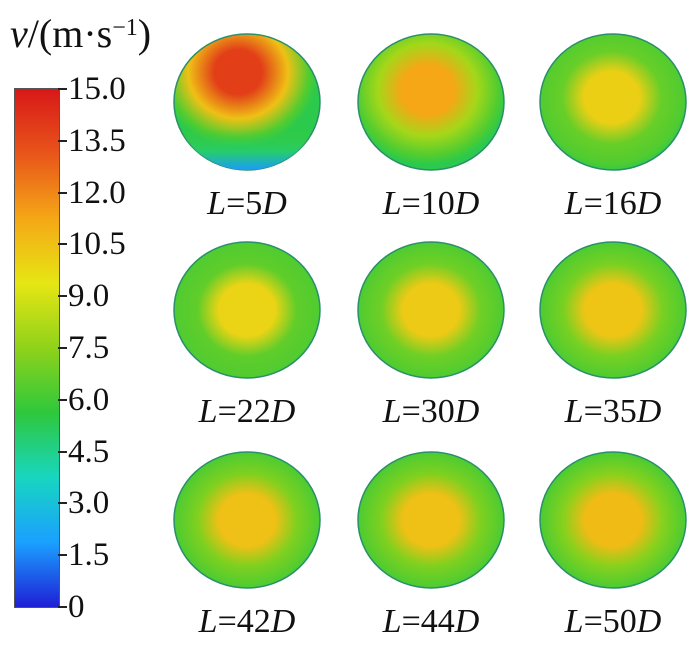 This screenshot has height=660, width=700. Describe the element at coordinates (610, 621) in the screenshot. I see `panel-label-eq: =50` at that location.